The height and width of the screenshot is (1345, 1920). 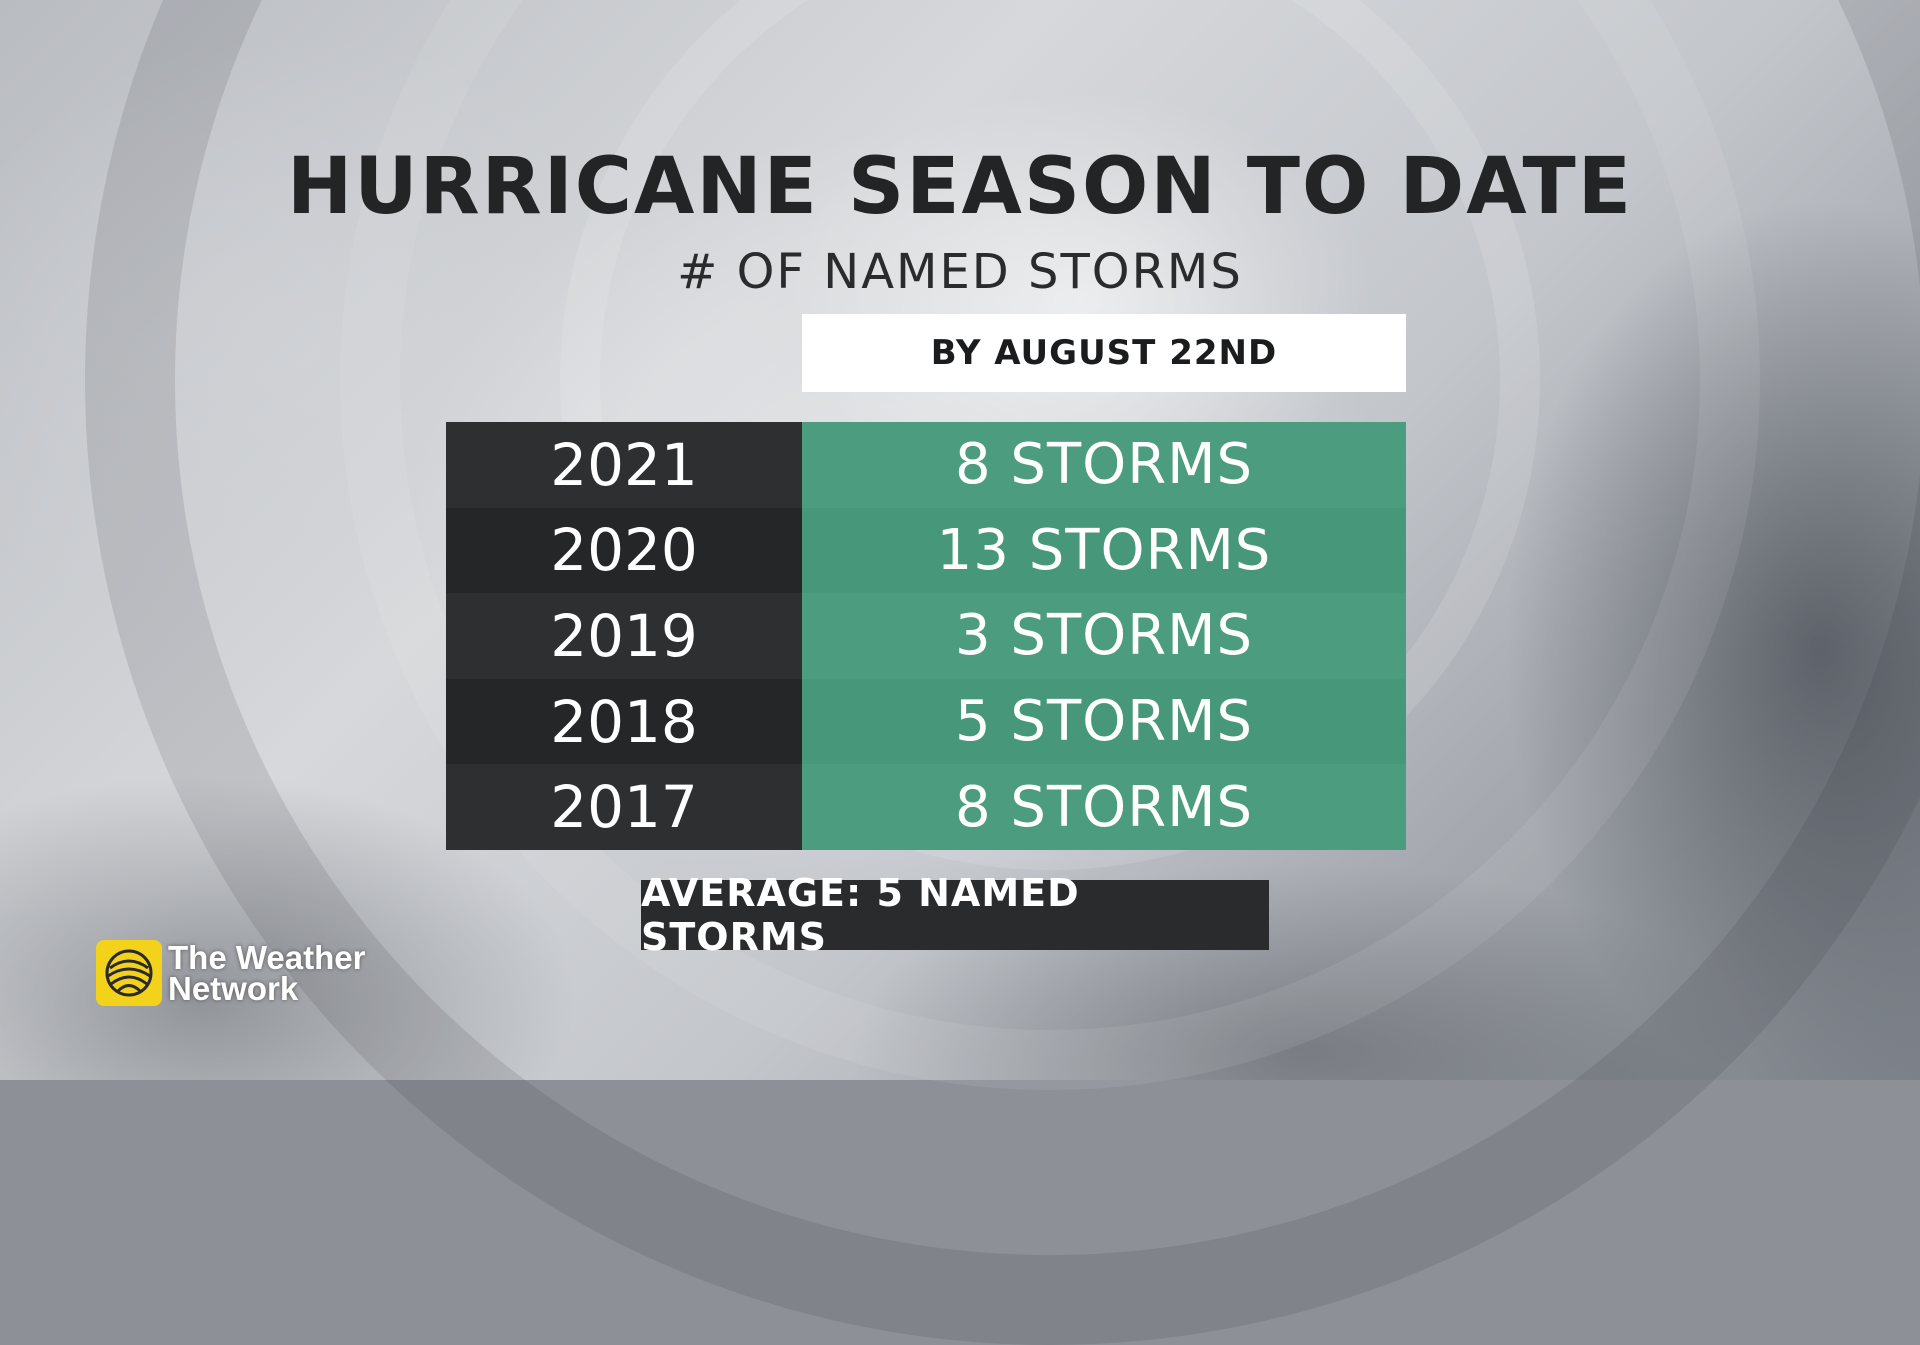 I want to click on column-header: BY AUGUST 22ND, so click(x=1104, y=353).